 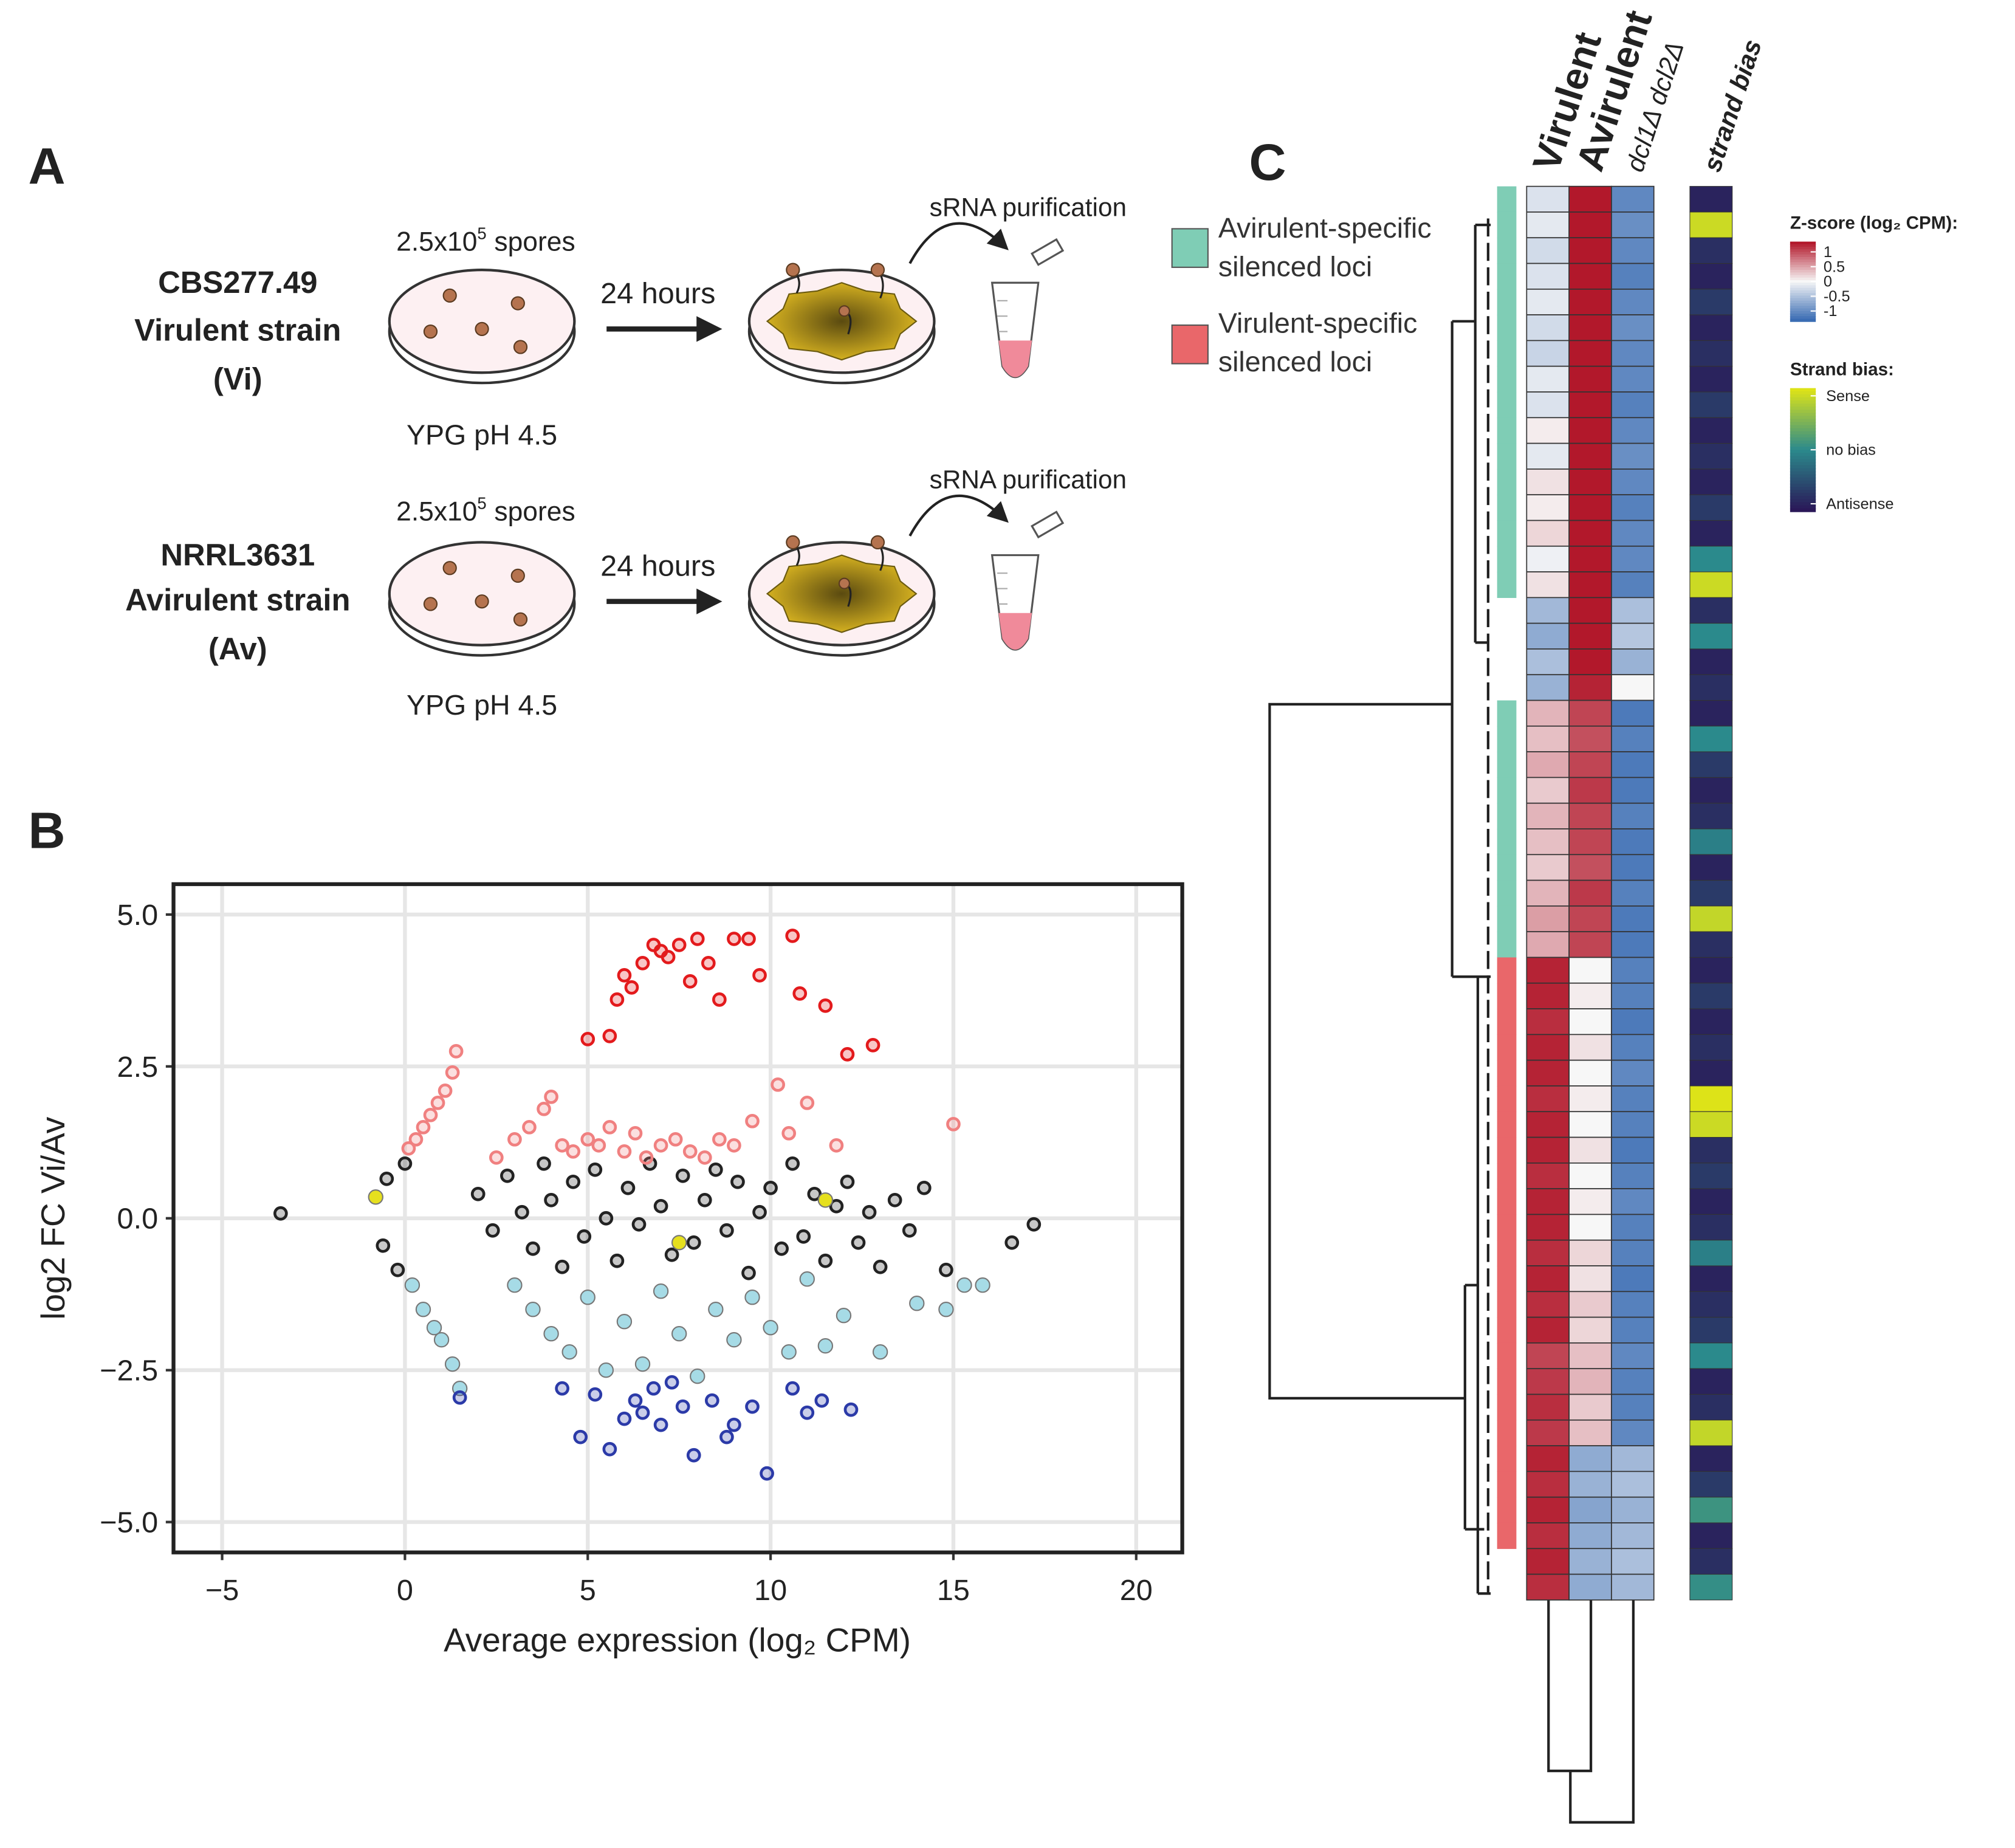 What do you see at coordinates (47, 830) in the screenshot?
I see `panel-label: B` at bounding box center [47, 830].